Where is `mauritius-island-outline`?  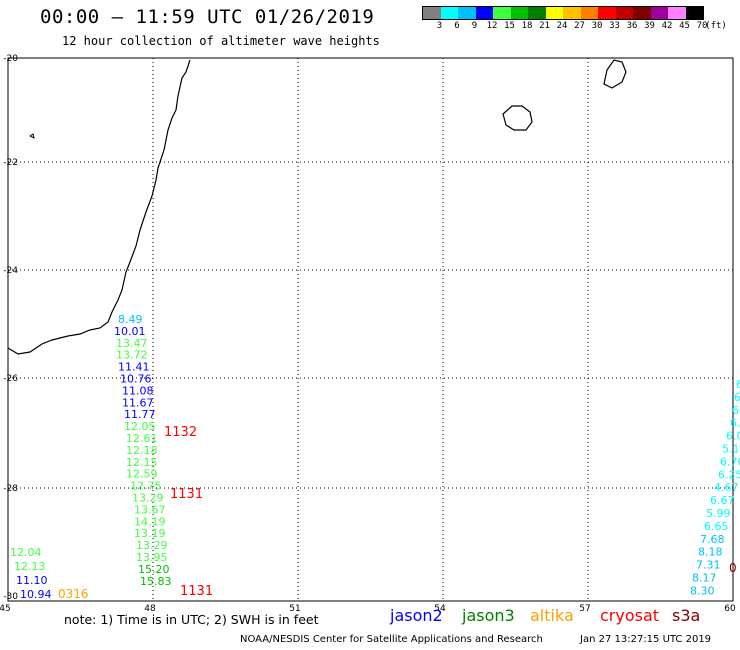
mauritius-island-outline is located at coordinates (615, 74).